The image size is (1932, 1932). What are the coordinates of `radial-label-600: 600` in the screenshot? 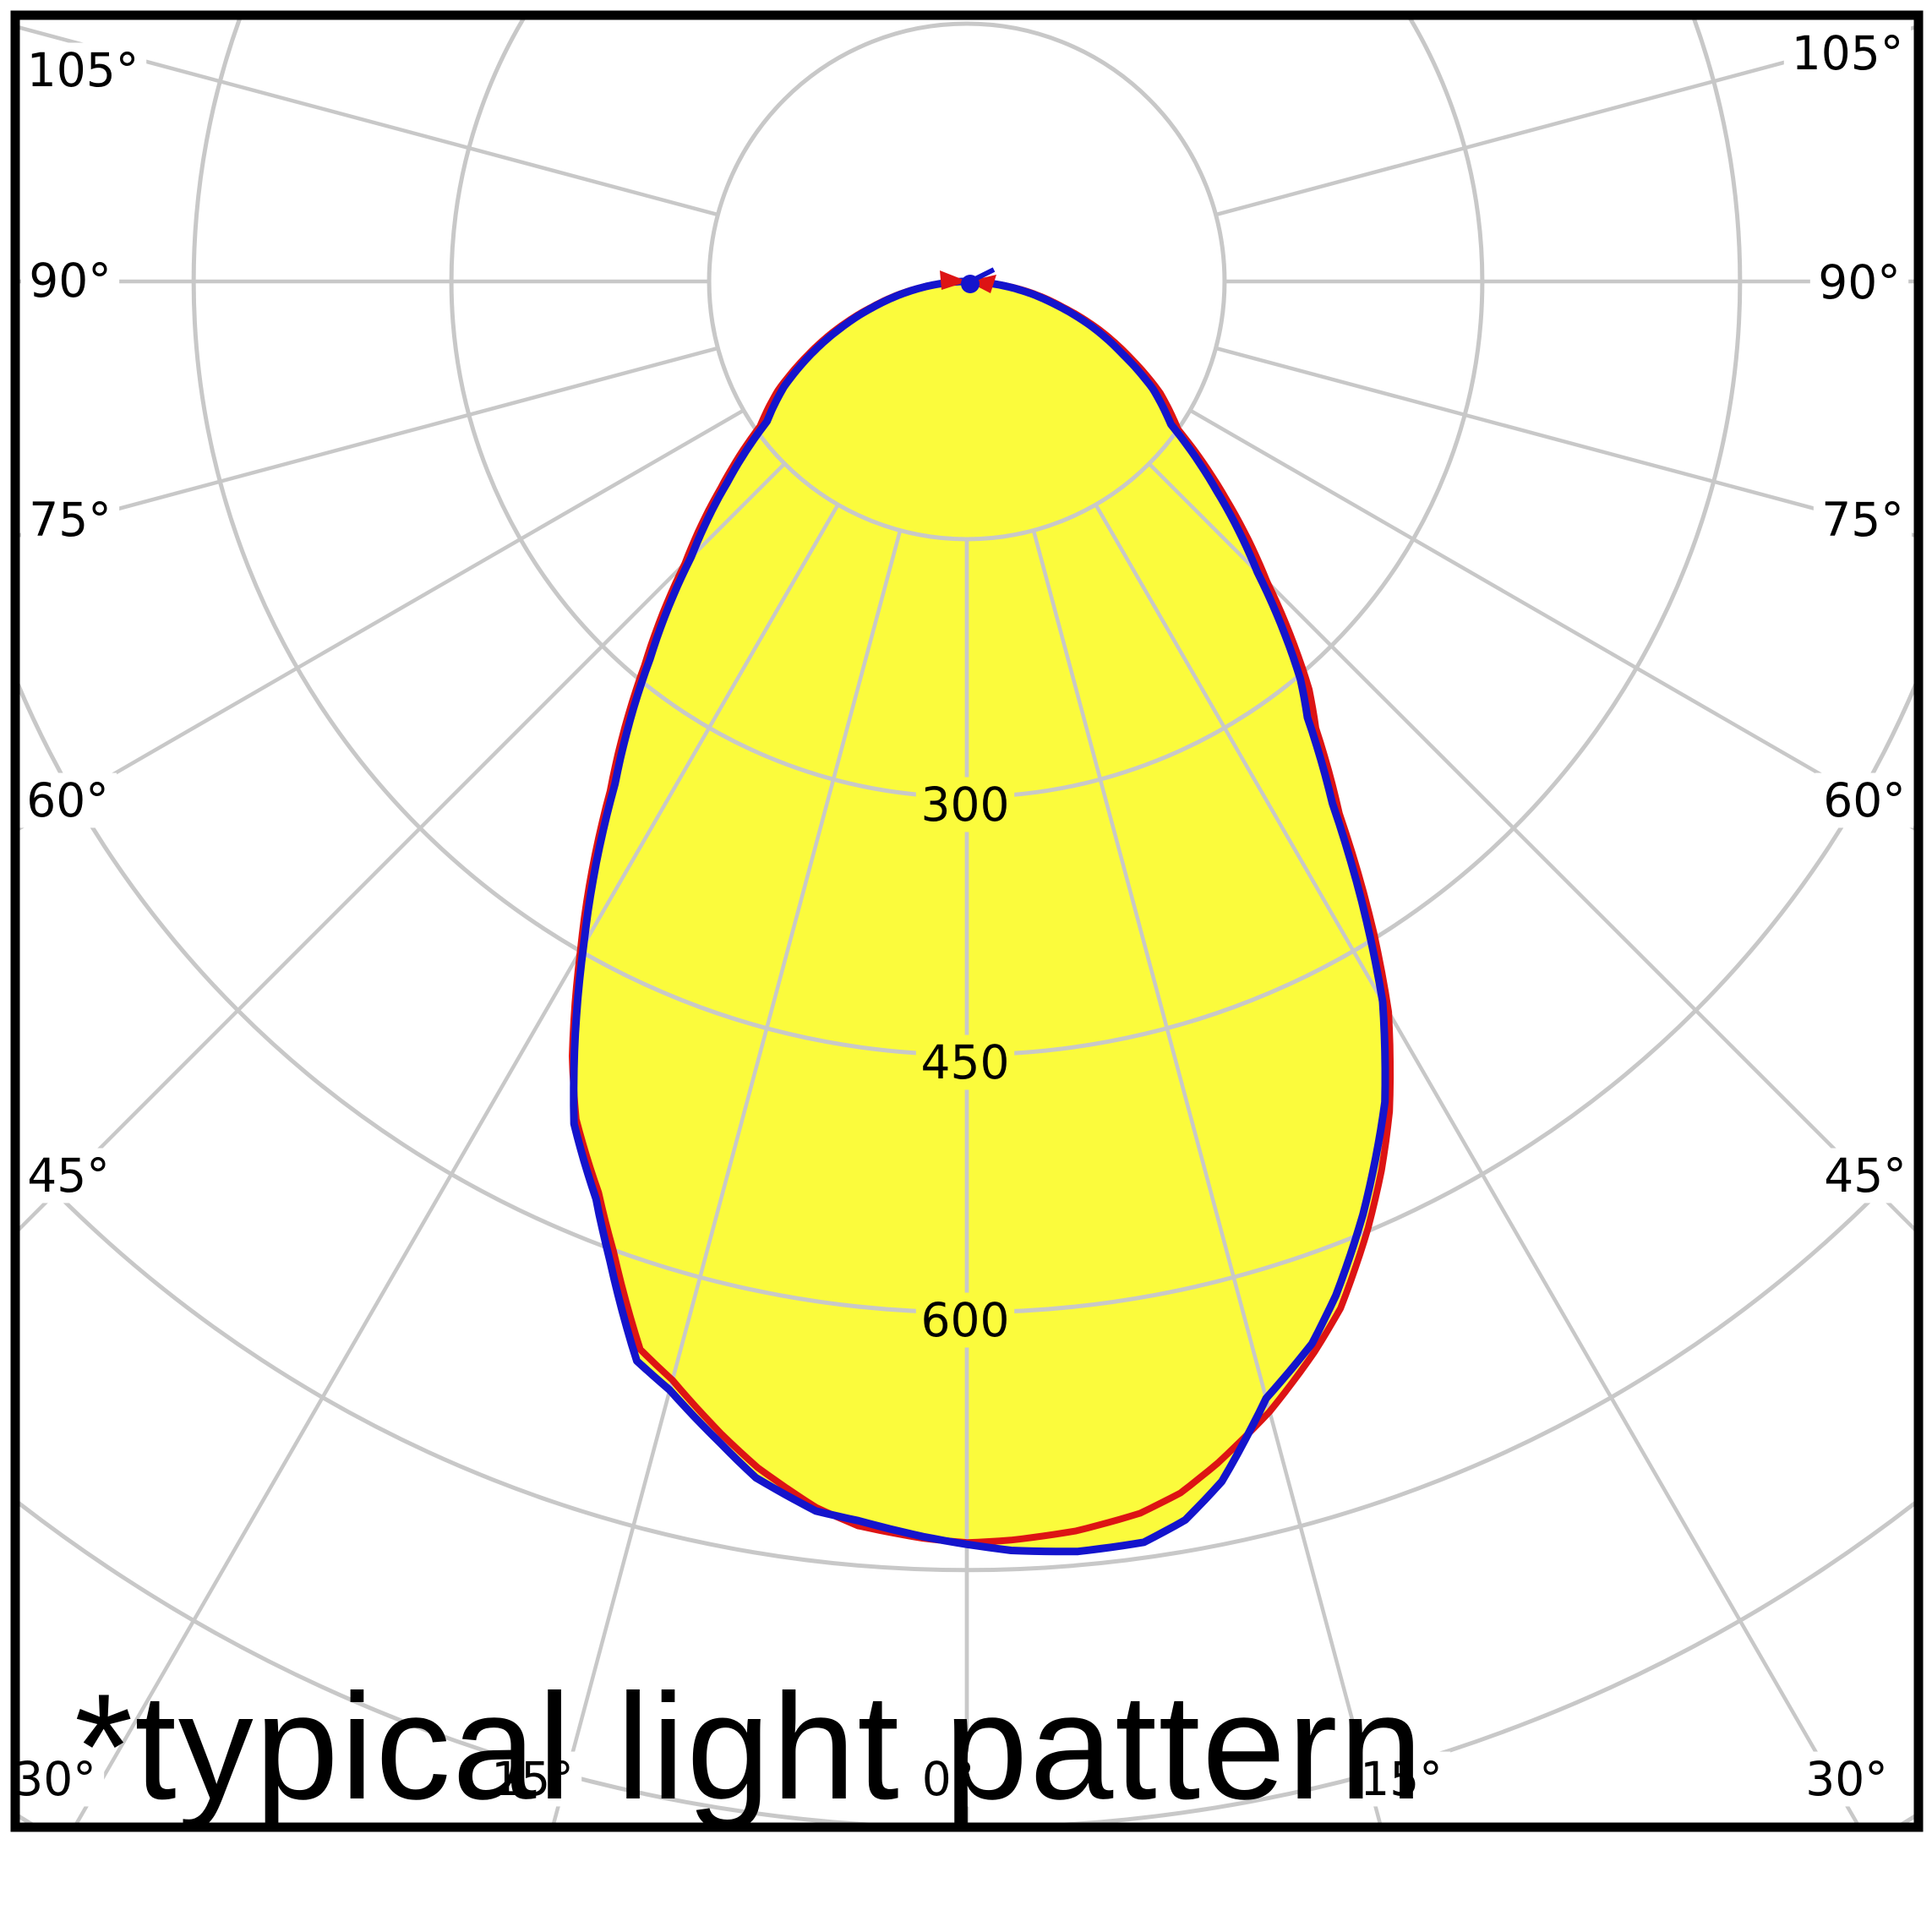 It's located at (965, 1320).